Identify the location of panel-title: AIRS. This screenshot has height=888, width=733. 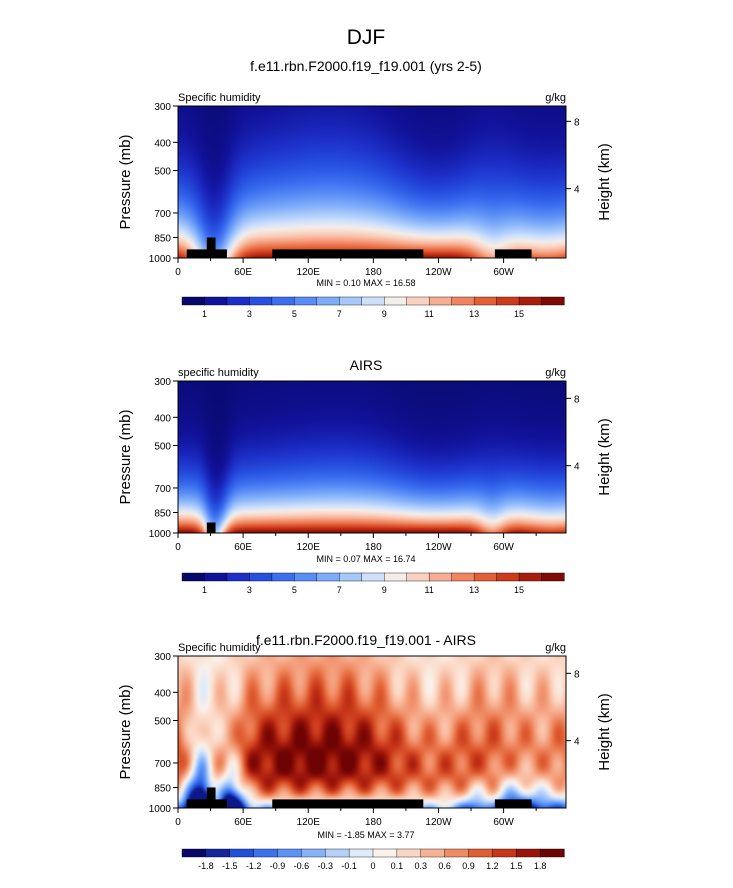
(366, 365).